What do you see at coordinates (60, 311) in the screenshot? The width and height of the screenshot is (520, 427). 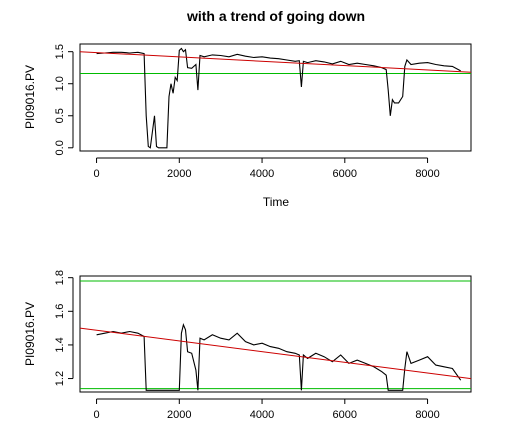 I see `bottom-y-tick-label: 1.6` at bounding box center [60, 311].